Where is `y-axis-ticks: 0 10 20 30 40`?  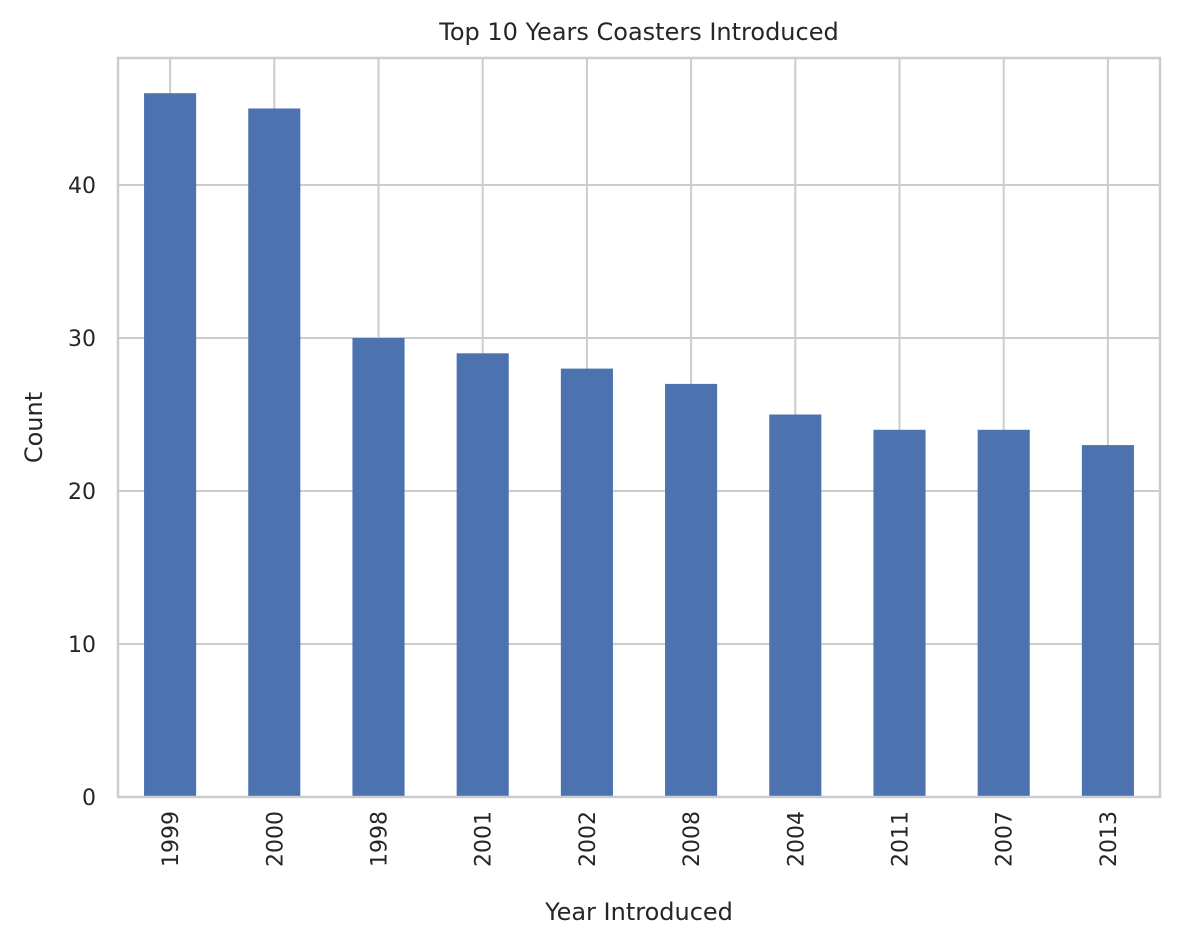
y-axis-ticks: 0 10 20 30 40 is located at coordinates (82, 492).